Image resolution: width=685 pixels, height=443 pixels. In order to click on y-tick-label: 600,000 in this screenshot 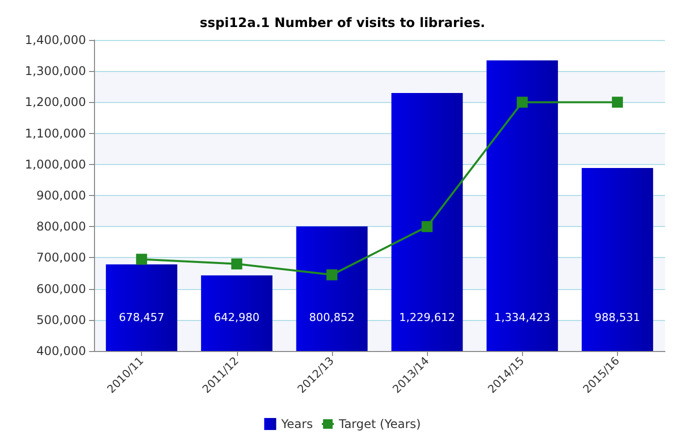, I will do `click(61, 289)`.